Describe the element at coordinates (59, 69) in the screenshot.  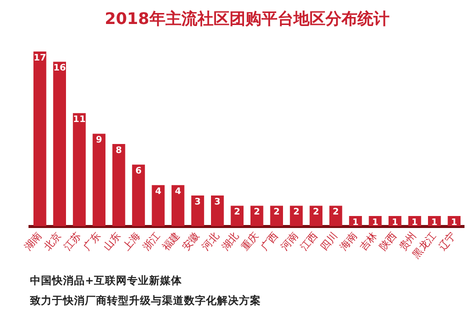
I see `data-label: 16` at that location.